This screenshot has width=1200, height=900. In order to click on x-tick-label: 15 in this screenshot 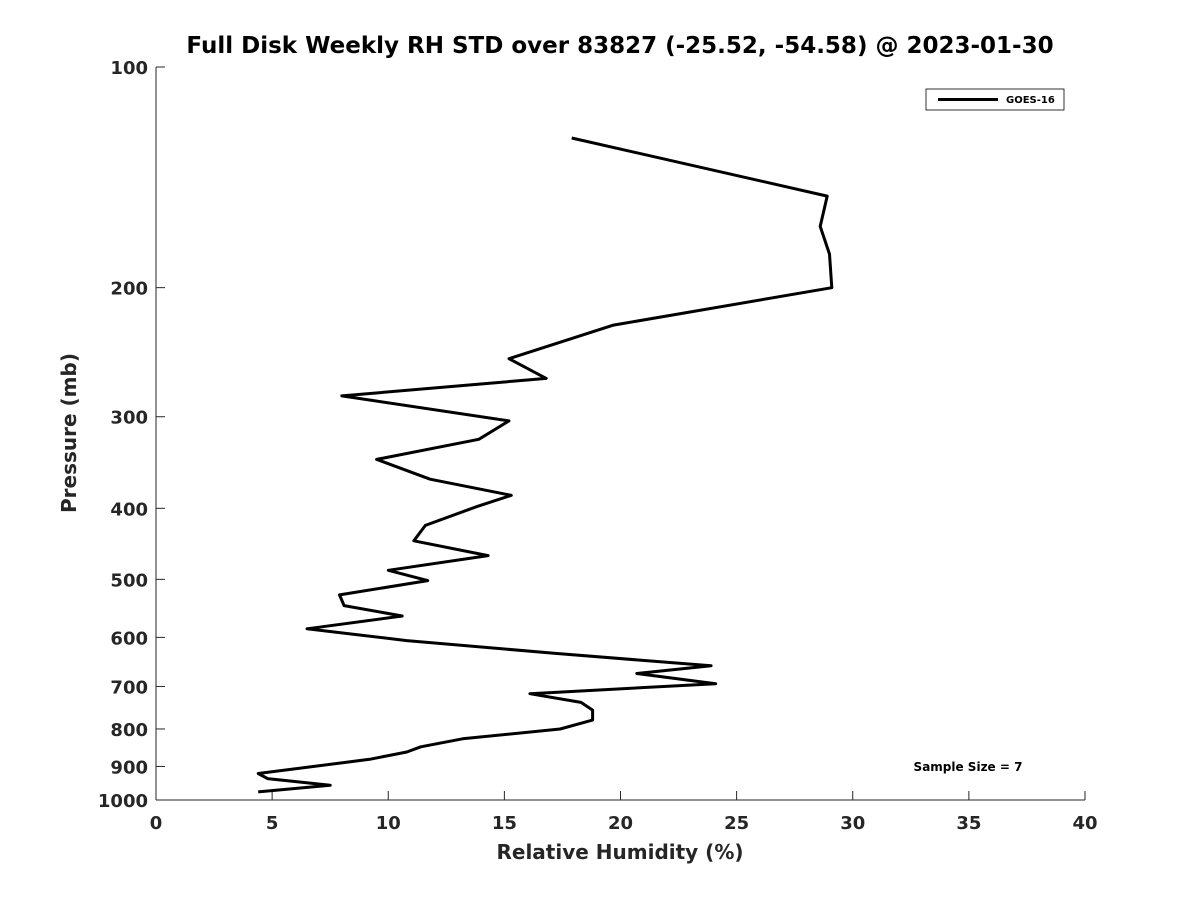, I will do `click(504, 823)`.